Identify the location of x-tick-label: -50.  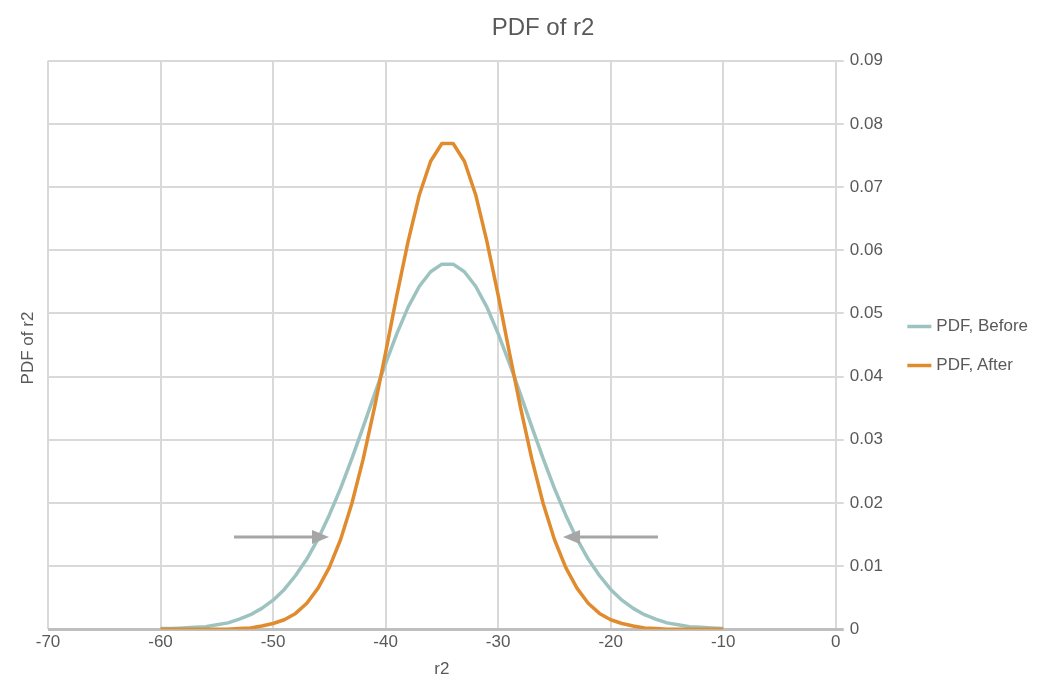
(273, 642).